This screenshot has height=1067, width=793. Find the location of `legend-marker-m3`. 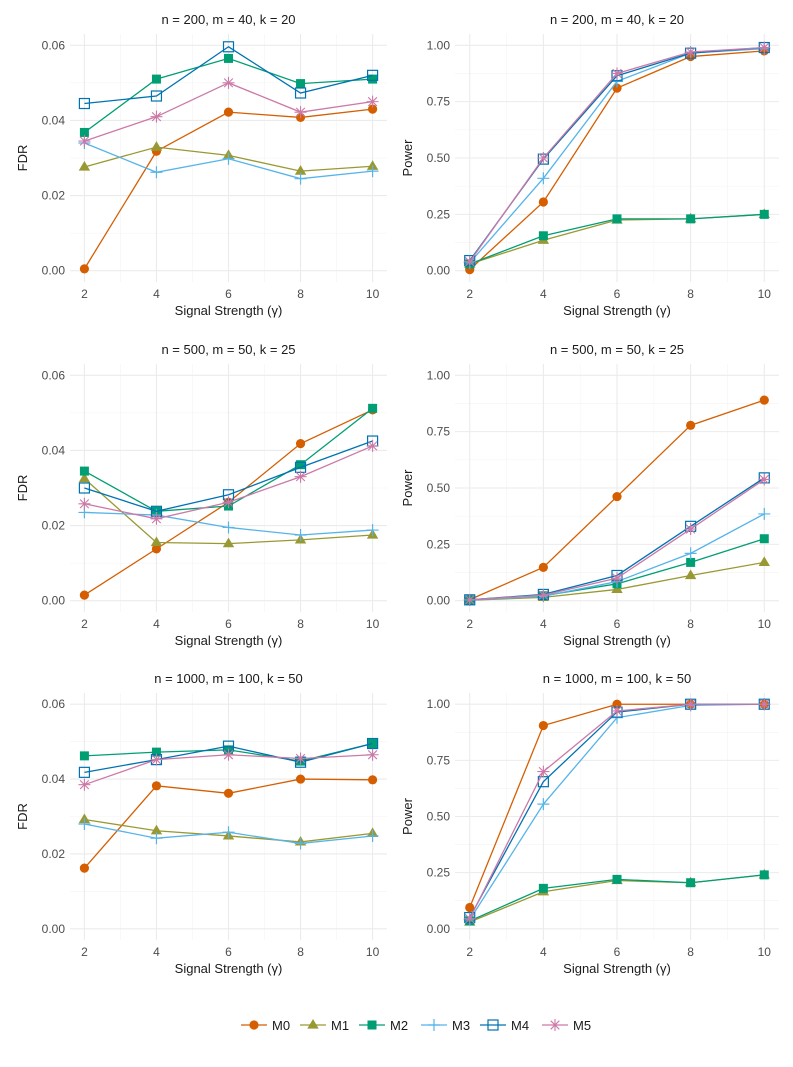

legend-marker-m3 is located at coordinates (434, 1025).